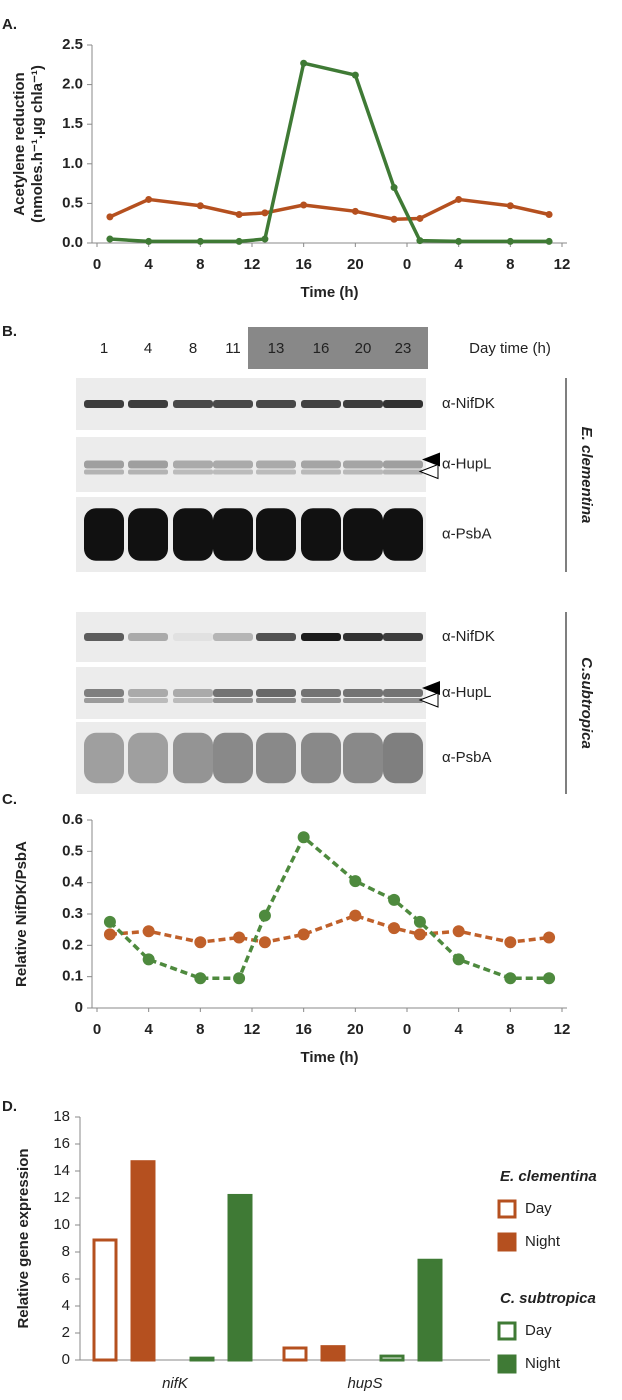  Describe the element at coordinates (363, 348) in the screenshot. I see `lane-label: 20` at that location.